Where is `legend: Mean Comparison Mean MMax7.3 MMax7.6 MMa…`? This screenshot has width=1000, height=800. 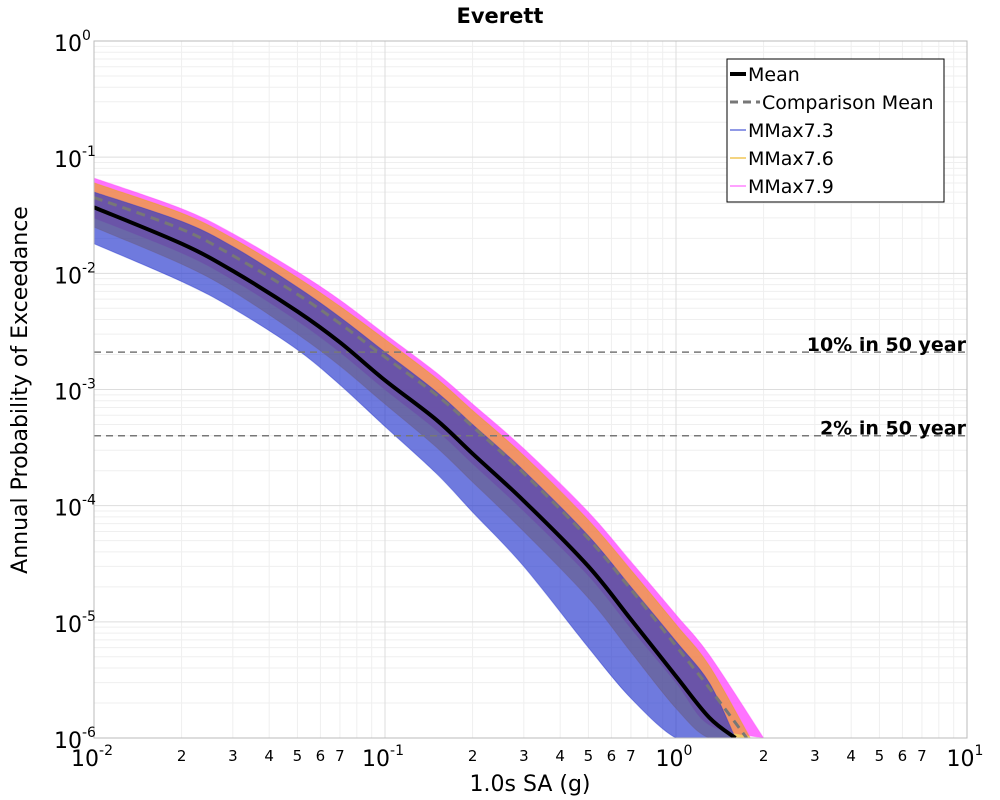
legend: Mean Comparison Mean MMax7.3 MMax7.6 MMa… is located at coordinates (835, 130).